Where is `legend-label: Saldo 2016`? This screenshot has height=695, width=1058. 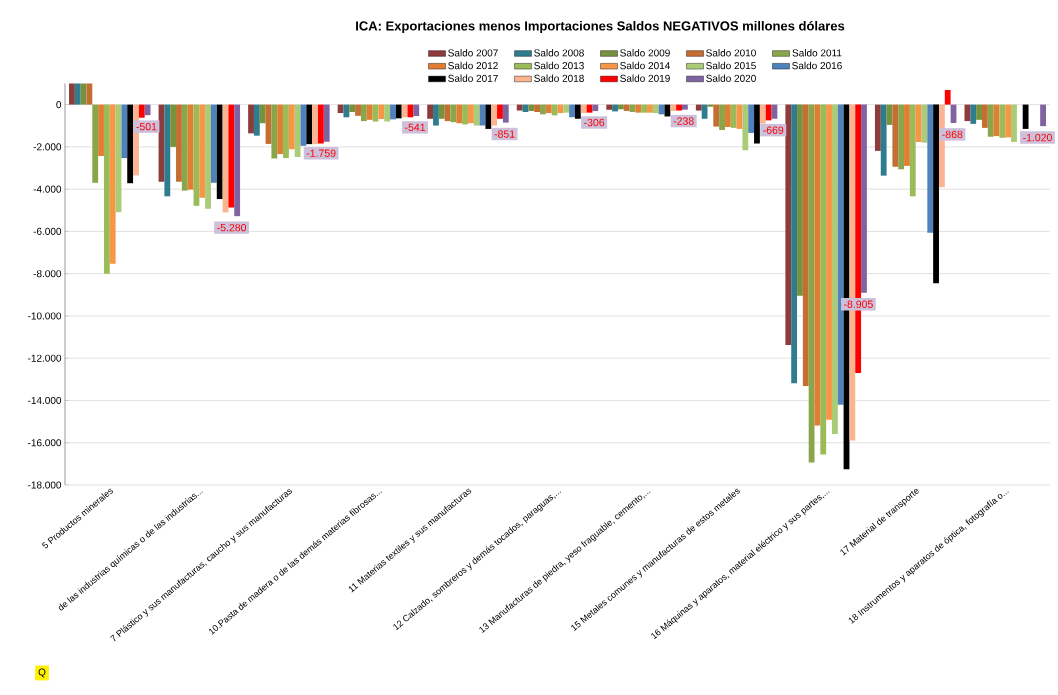
legend-label: Saldo 2016 is located at coordinates (817, 65).